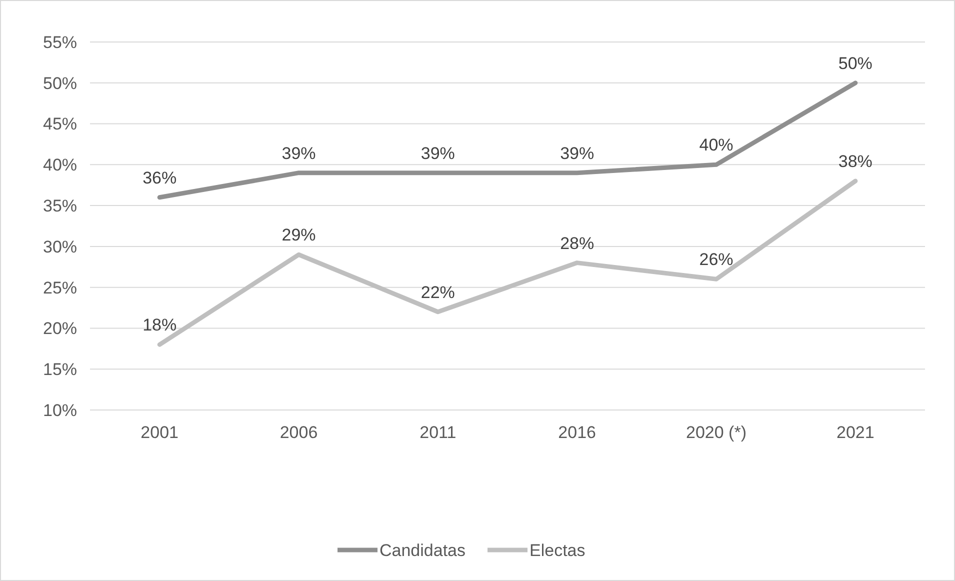  What do you see at coordinates (437, 292) in the screenshot?
I see `data-label: 22%` at bounding box center [437, 292].